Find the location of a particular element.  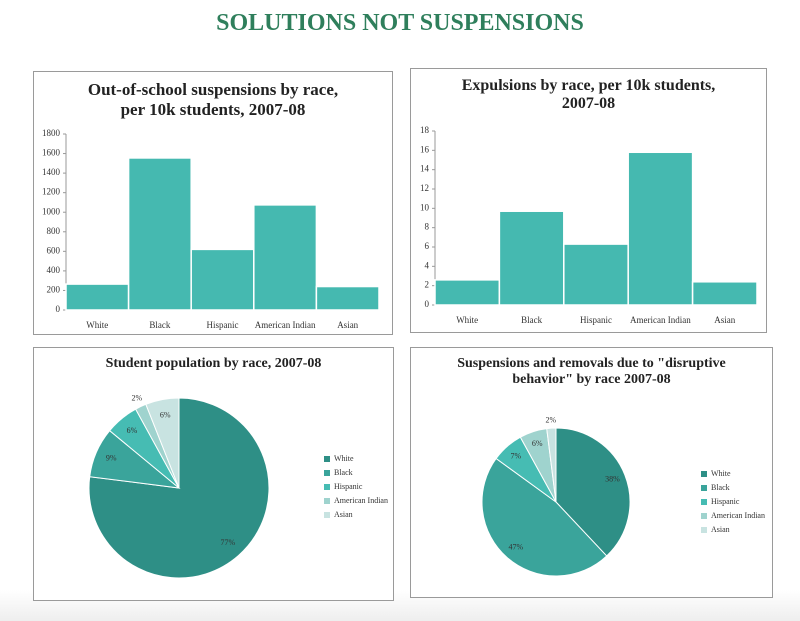

y-tick-label: 4 is located at coordinates (427, 265).